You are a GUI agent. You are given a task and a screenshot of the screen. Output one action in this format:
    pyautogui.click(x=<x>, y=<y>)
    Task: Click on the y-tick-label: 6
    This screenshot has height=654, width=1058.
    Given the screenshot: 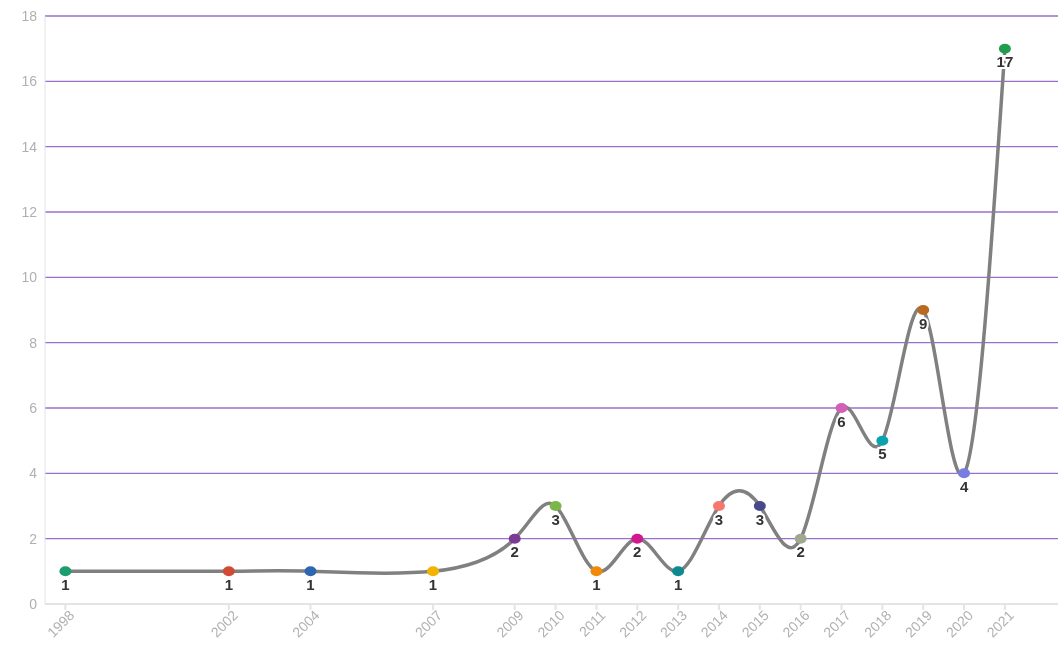 What is the action you would take?
    pyautogui.click(x=33, y=407)
    